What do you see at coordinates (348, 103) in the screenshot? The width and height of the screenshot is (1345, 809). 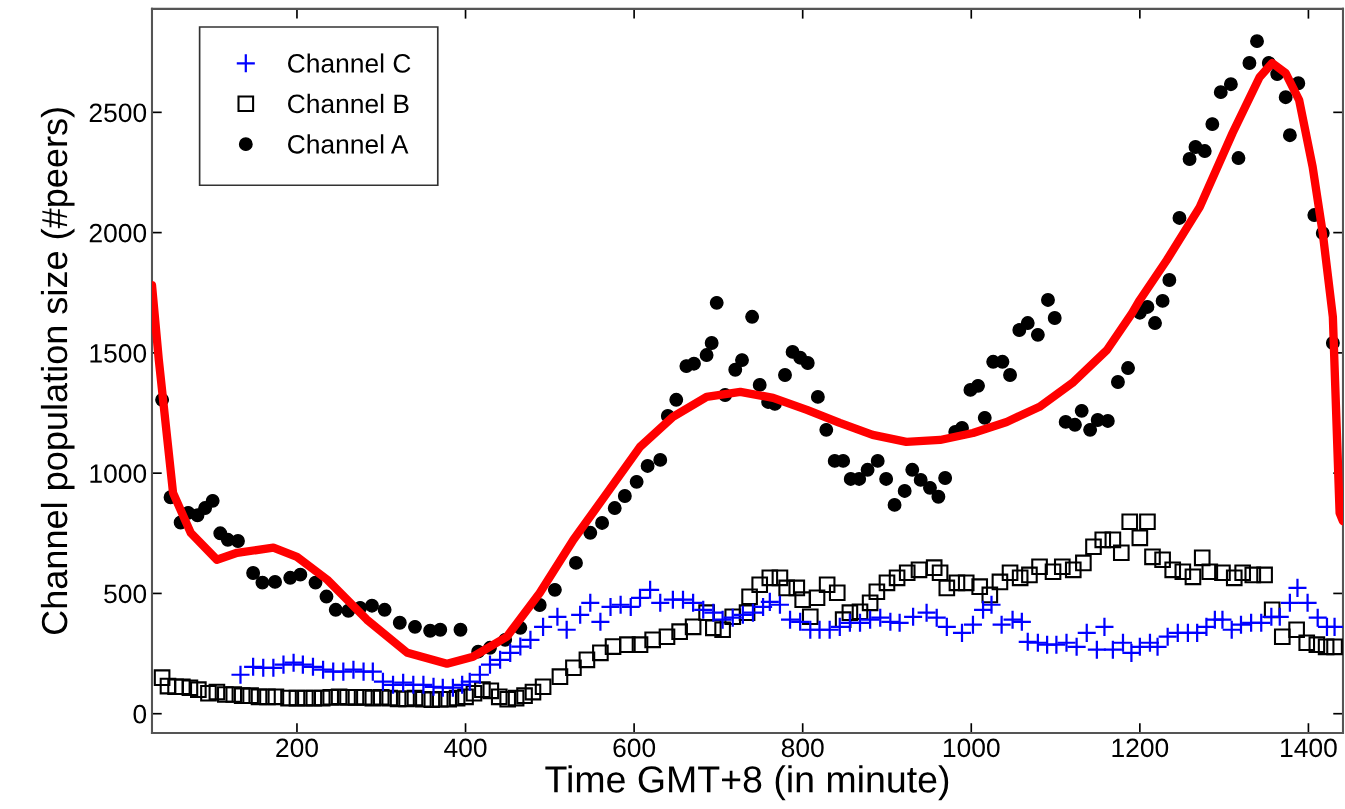 I see `legend-label: Channel B` at bounding box center [348, 103].